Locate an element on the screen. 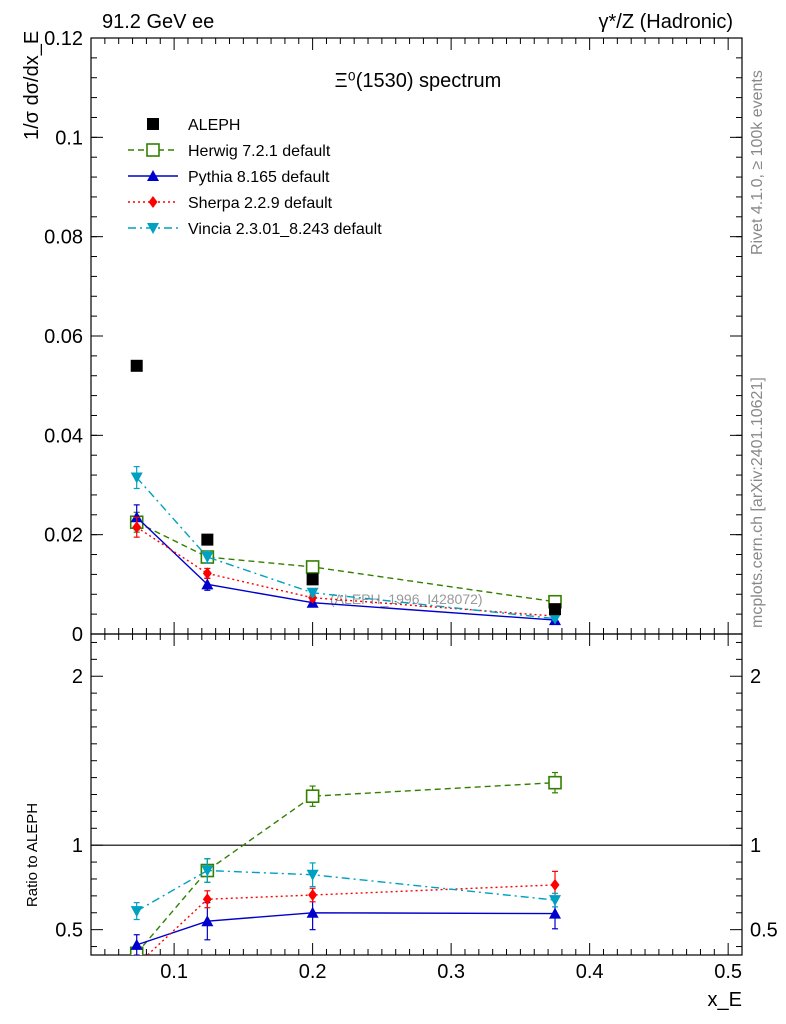 The width and height of the screenshot is (786, 1024). main-series-vincia is located at coordinates (346, 545).